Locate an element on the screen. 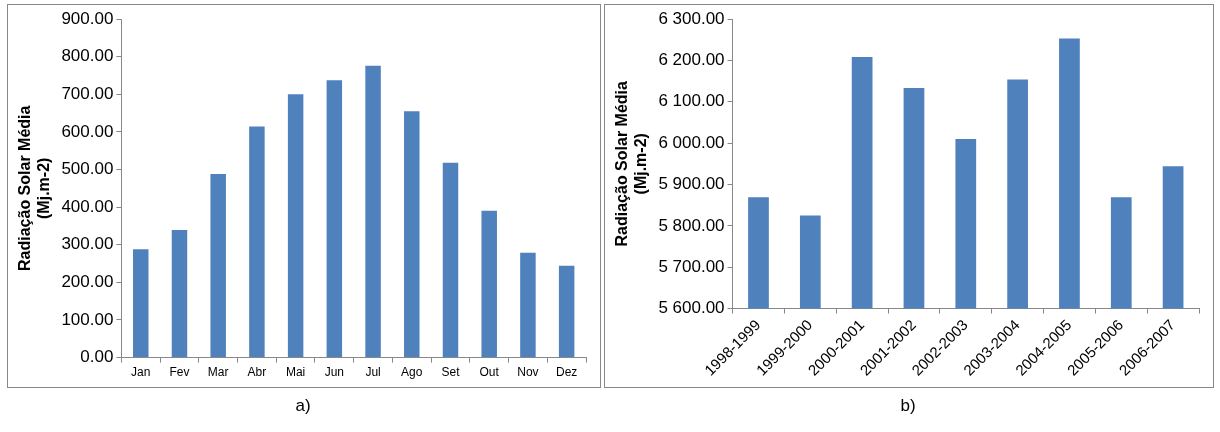 Image resolution: width=1220 pixels, height=432 pixels. x-tick-label: Ago is located at coordinates (412, 372).